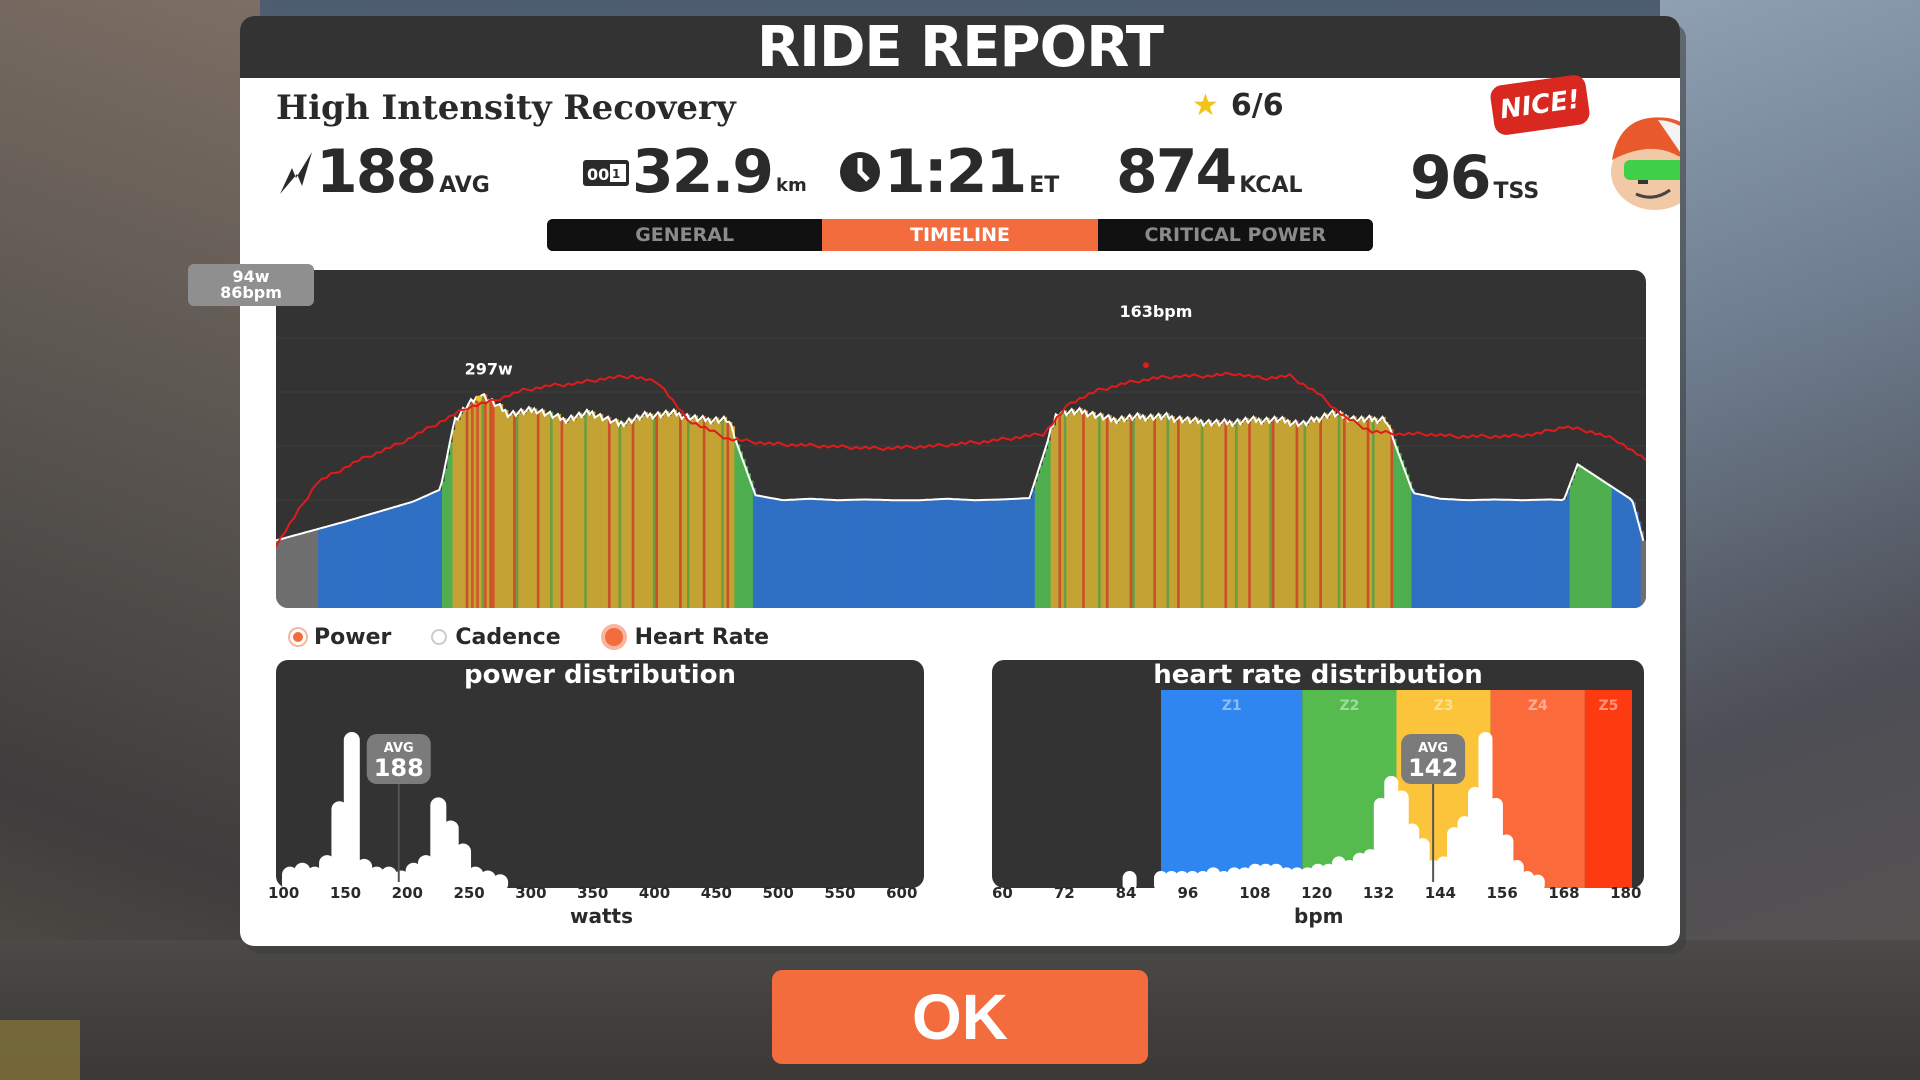 The width and height of the screenshot is (1920, 1080). What do you see at coordinates (1502, 893) in the screenshot?
I see `heart-rate-axis-tick: 156` at bounding box center [1502, 893].